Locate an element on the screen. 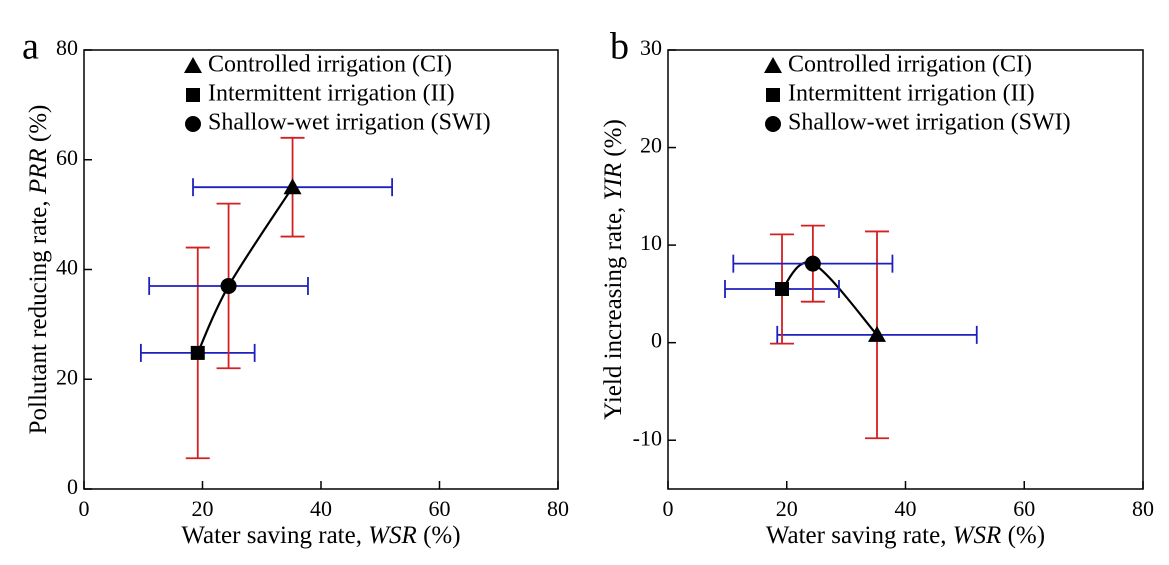 The width and height of the screenshot is (1169, 565). panel-letter: b is located at coordinates (619, 47).